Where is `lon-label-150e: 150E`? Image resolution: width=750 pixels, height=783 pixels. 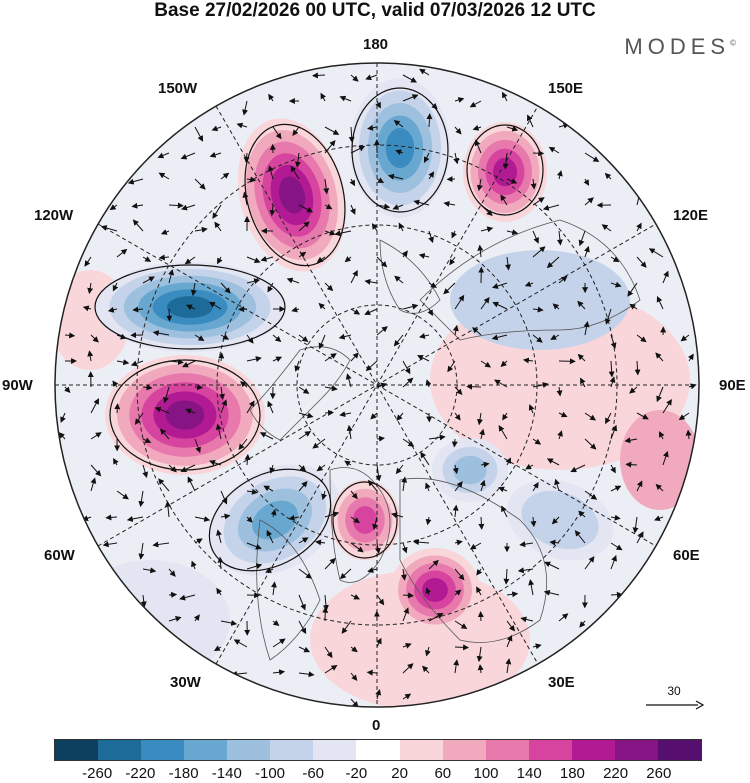
lon-label-150e: 150E is located at coordinates (566, 88).